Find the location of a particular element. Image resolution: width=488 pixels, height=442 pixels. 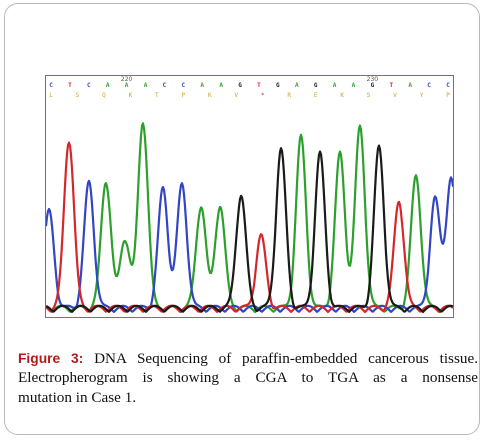

amino-acid: * is located at coordinates (263, 95).